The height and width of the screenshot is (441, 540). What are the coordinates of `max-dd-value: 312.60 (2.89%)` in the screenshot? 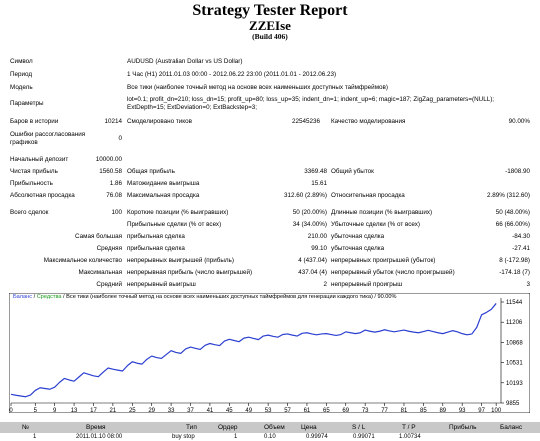 It's located at (305, 195).